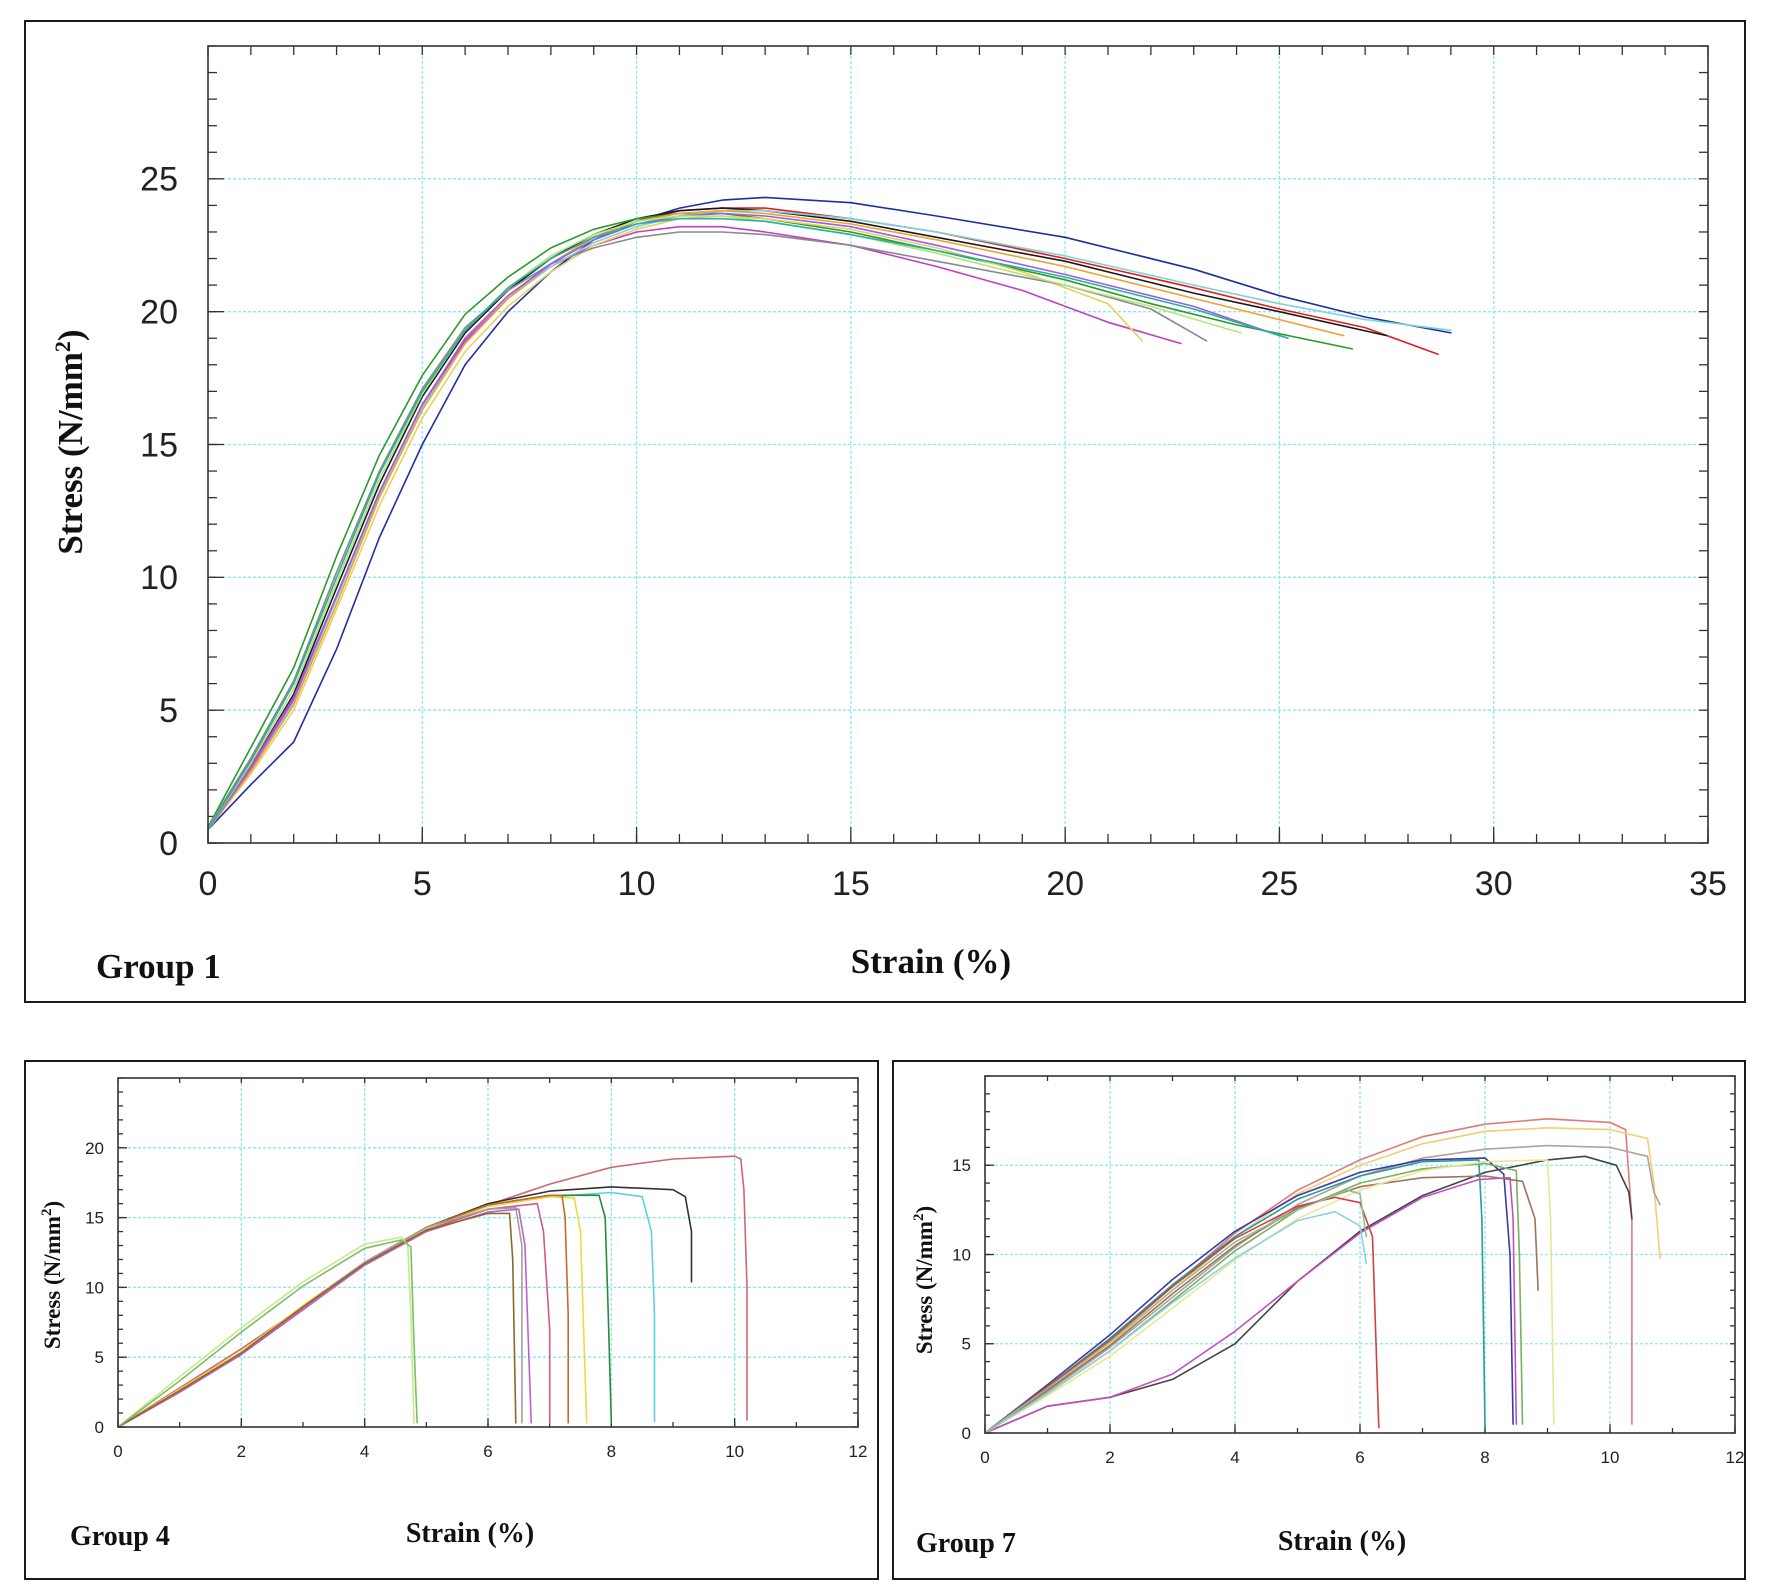 The image size is (1769, 1590). Describe the element at coordinates (1708, 884) in the screenshot. I see `x-tick-label: 35` at that location.